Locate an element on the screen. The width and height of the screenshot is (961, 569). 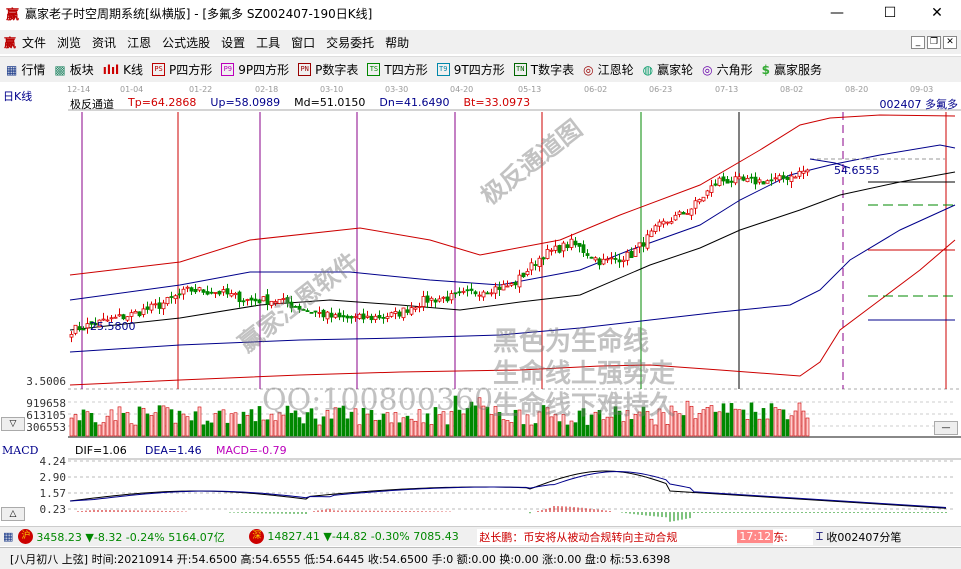
period-label: 日K线 is located at coordinates (18, 96).